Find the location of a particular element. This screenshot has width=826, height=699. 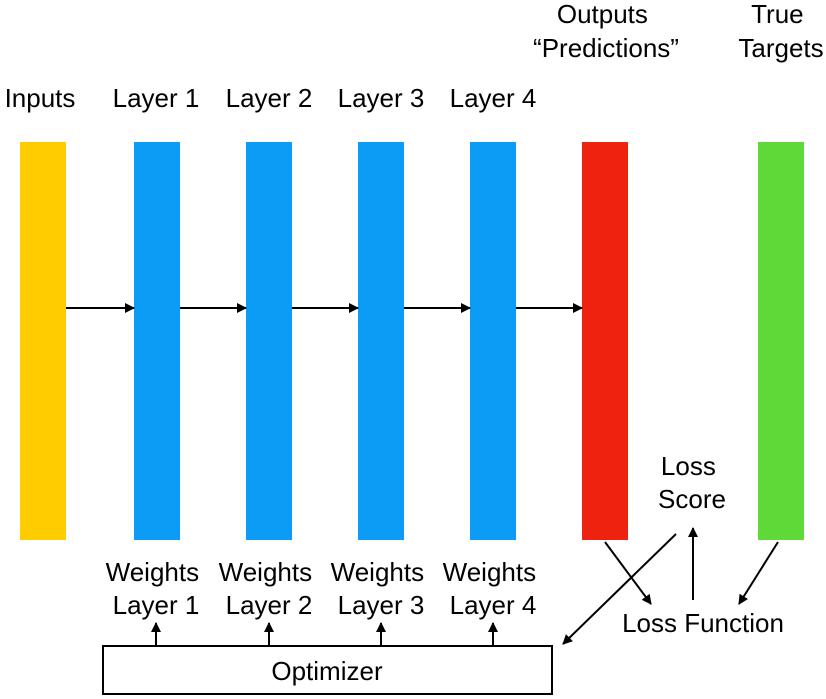

layer3-label: Layer 3 is located at coordinates (381, 98).